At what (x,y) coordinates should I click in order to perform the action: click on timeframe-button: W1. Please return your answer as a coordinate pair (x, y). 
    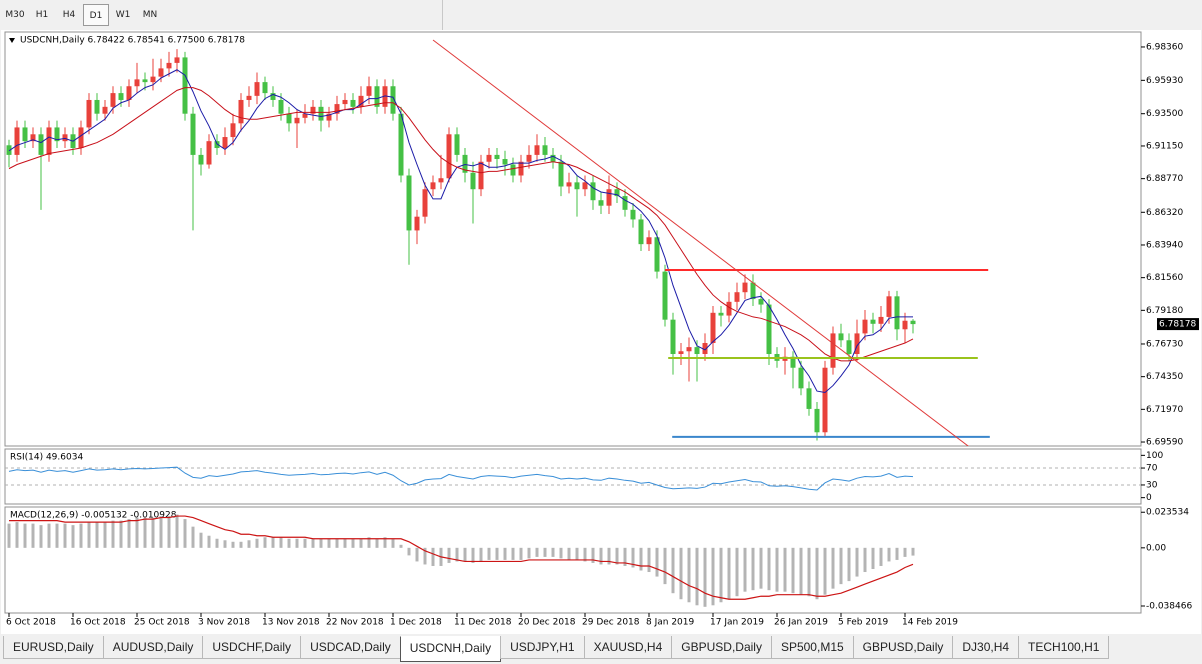
    Looking at the image, I should click on (123, 15).